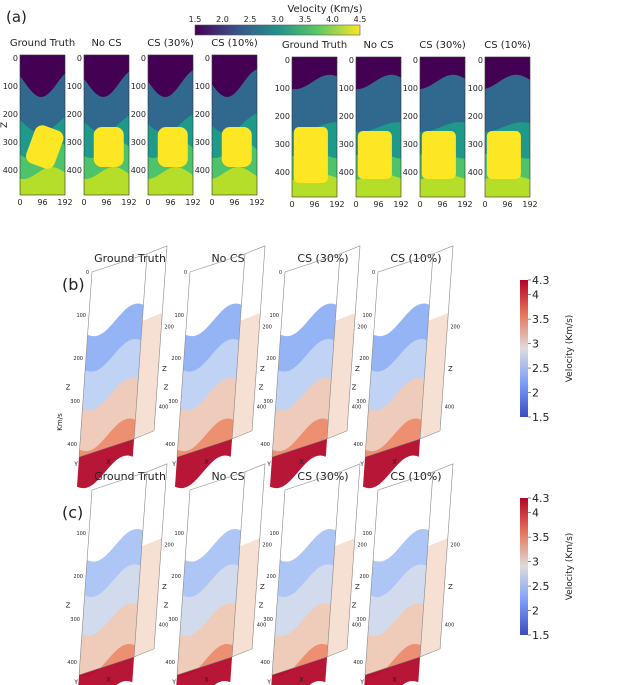 The width and height of the screenshot is (640, 685). What do you see at coordinates (42, 43) in the screenshot?
I see `map-title: Ground Truth` at bounding box center [42, 43].